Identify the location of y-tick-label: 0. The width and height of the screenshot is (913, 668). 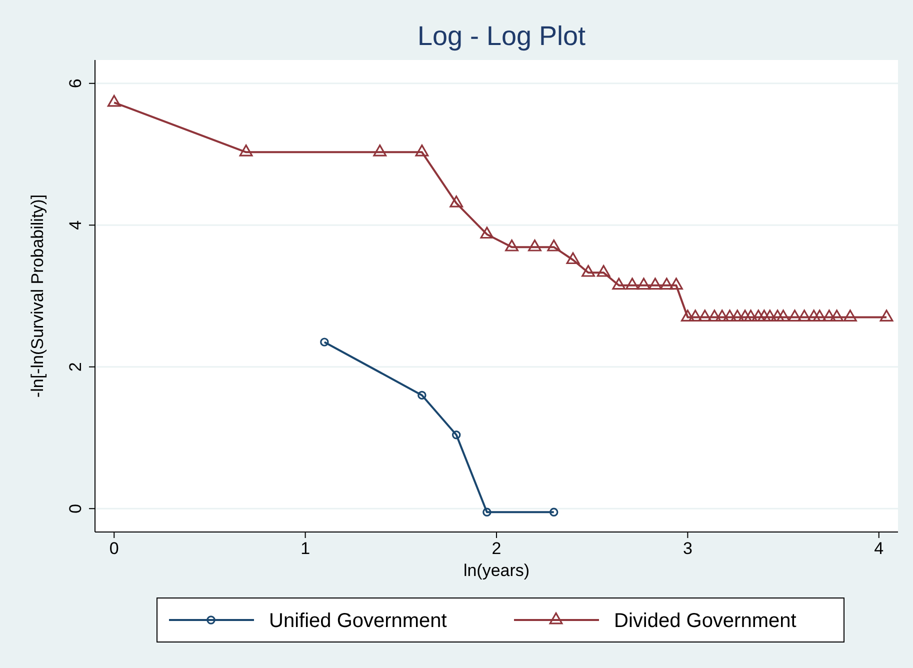
(75, 509).